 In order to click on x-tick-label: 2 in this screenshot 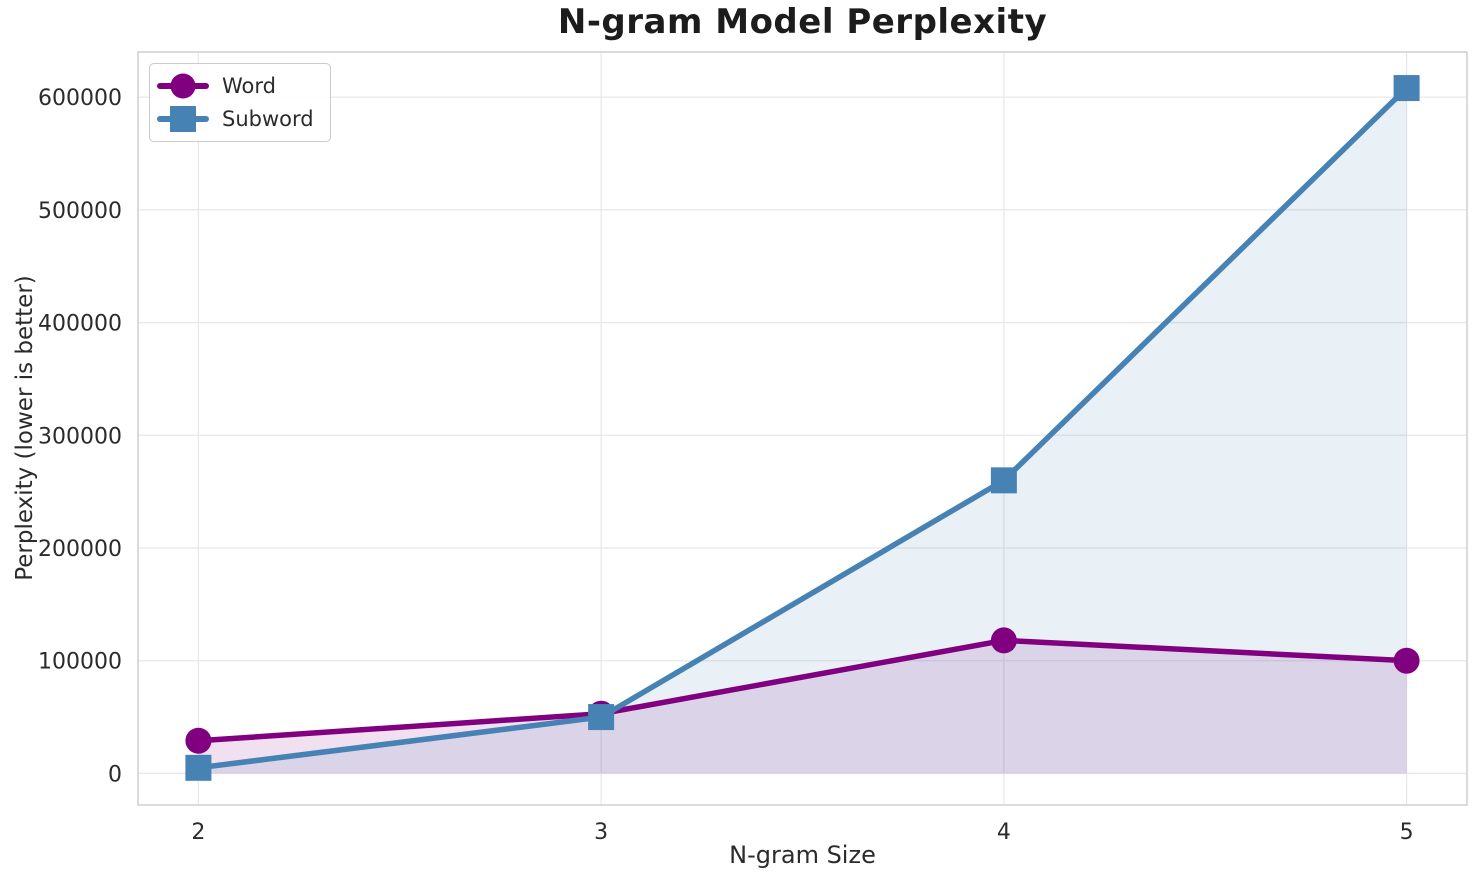, I will do `click(198, 832)`.